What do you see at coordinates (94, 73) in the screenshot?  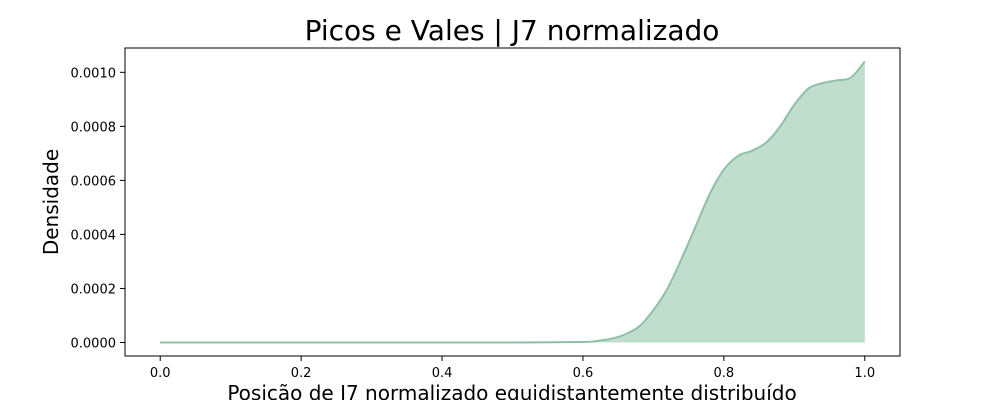 I see `y-tick-label: 0.0010` at bounding box center [94, 73].